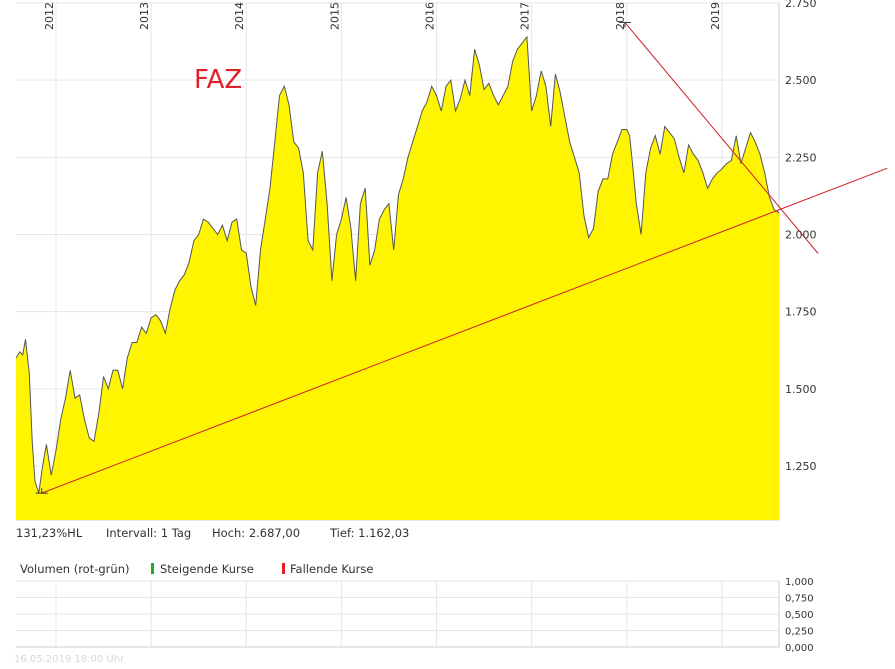  Describe the element at coordinates (620, 16) in the screenshot. I see `x-tick-label: 2018` at that location.